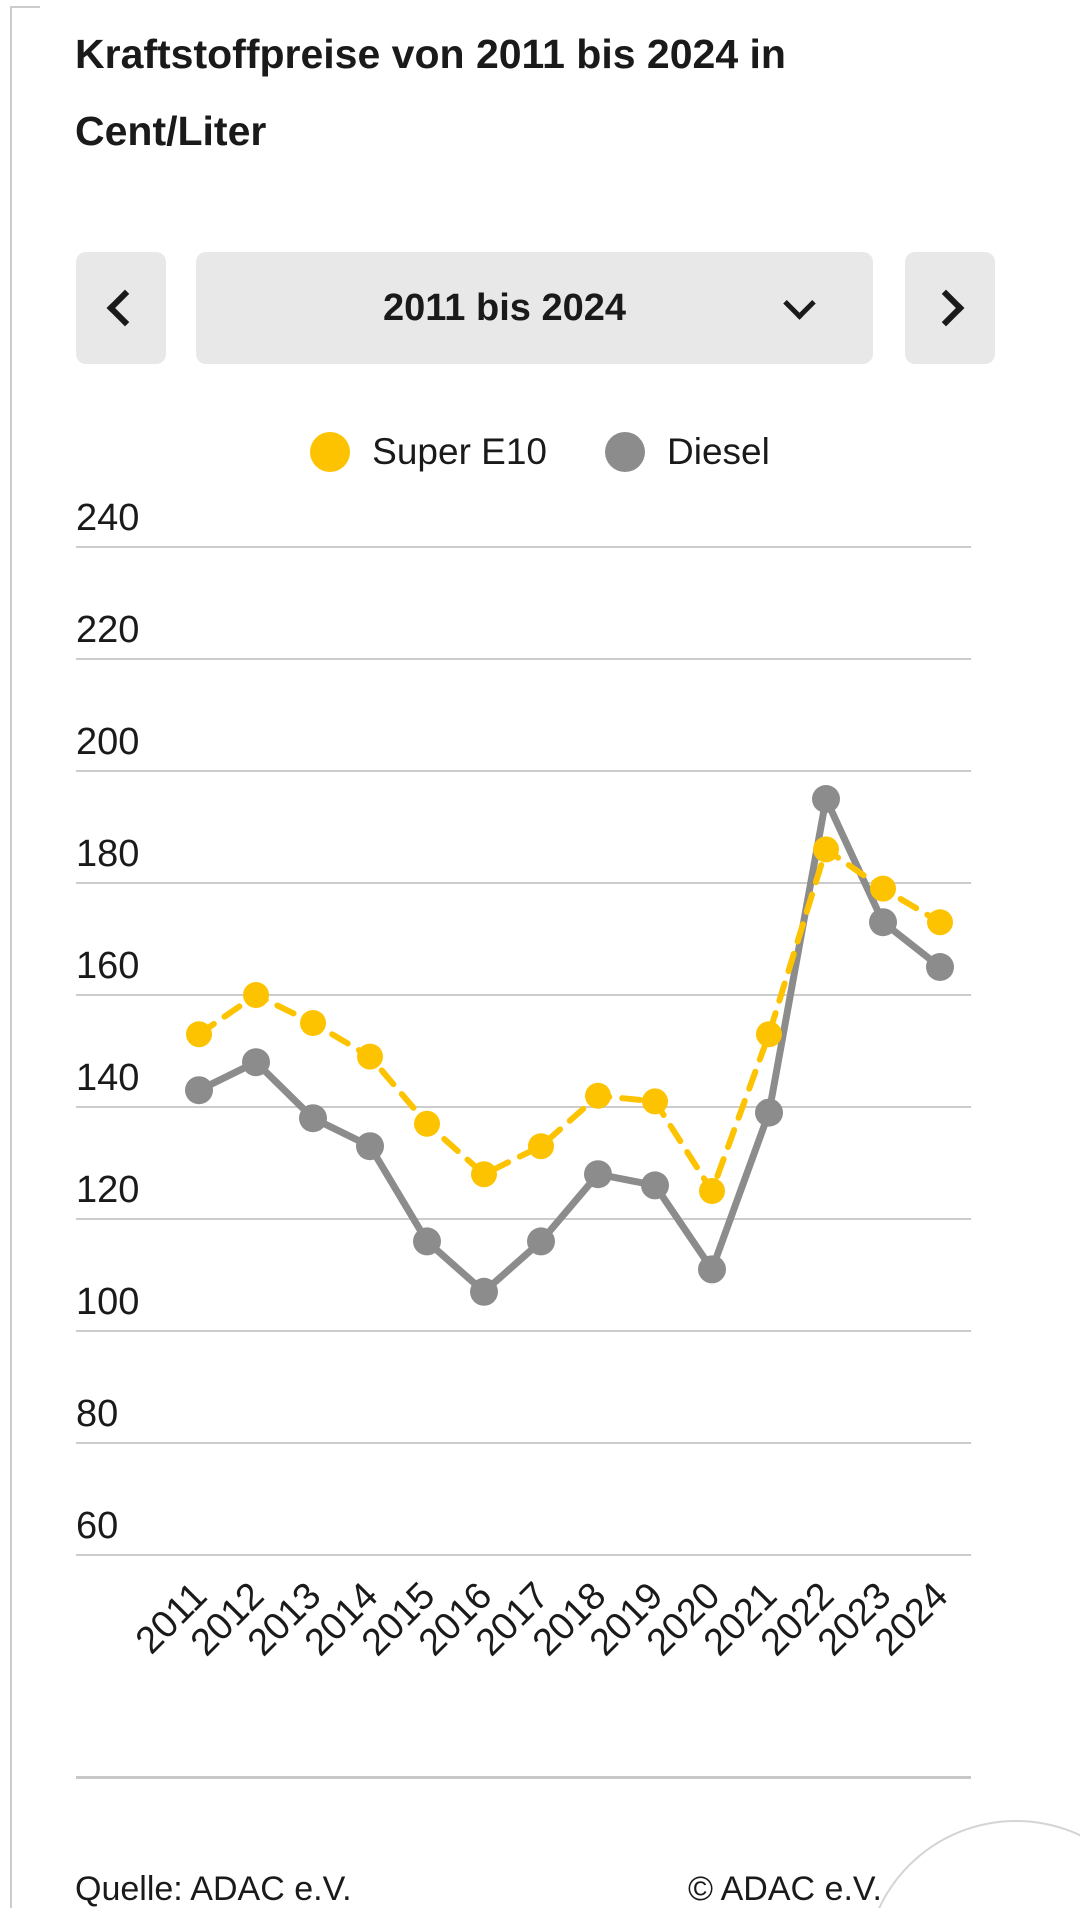 The height and width of the screenshot is (1908, 1080). I want to click on data-point-diesel-2021, so click(769, 1112).